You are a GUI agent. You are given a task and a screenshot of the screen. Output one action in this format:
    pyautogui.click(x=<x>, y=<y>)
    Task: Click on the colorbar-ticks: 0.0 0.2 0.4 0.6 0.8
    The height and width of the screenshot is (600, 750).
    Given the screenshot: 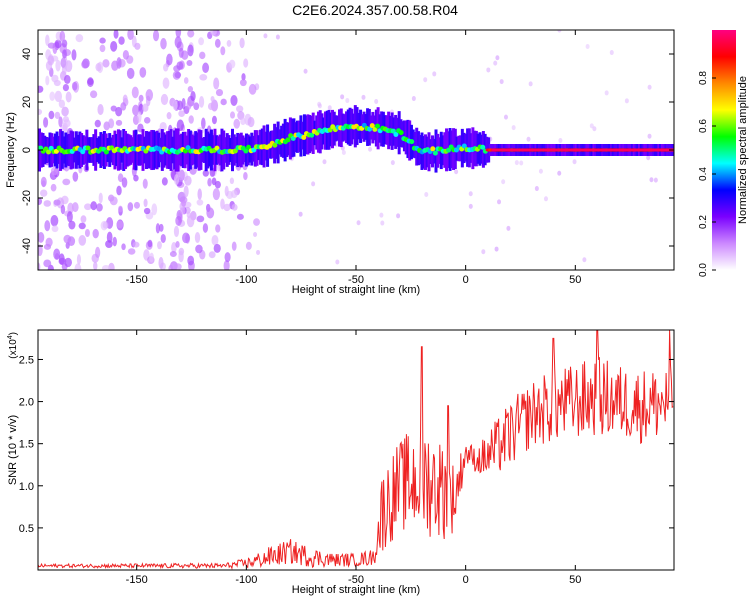 What is the action you would take?
    pyautogui.click(x=707, y=174)
    